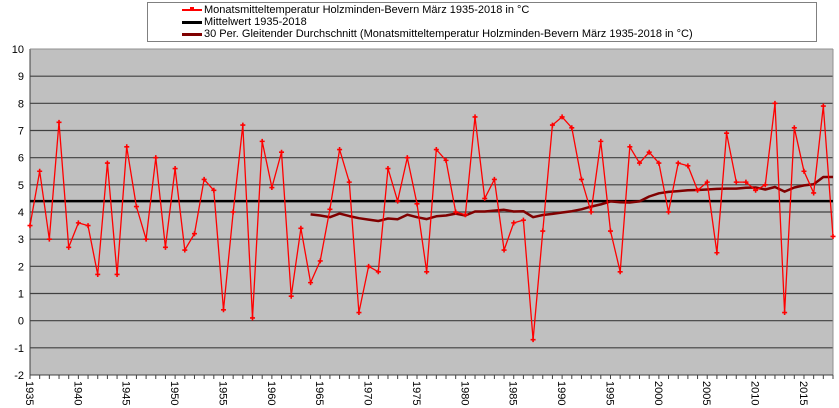 The height and width of the screenshot is (408, 839). What do you see at coordinates (319, 393) in the screenshot?
I see `x-tick-label: 1965` at bounding box center [319, 393].